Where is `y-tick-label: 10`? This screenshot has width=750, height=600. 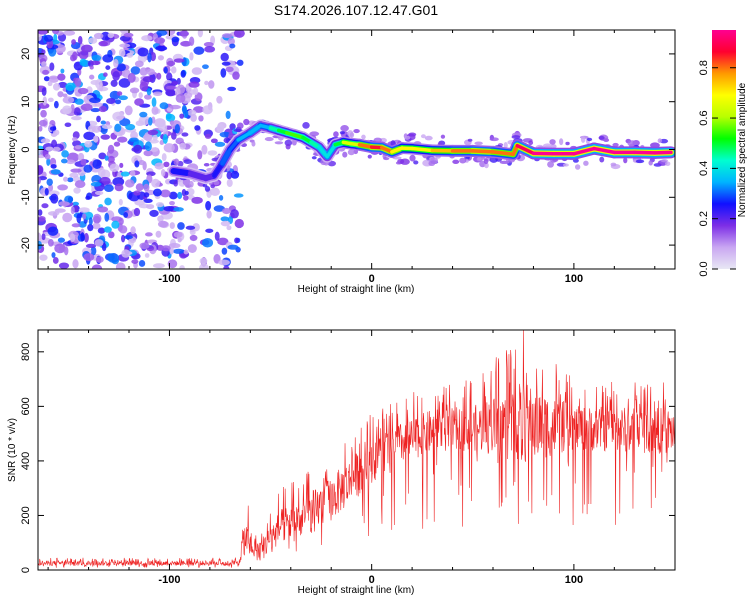 y-tick-label: 10 is located at coordinates (26, 102).